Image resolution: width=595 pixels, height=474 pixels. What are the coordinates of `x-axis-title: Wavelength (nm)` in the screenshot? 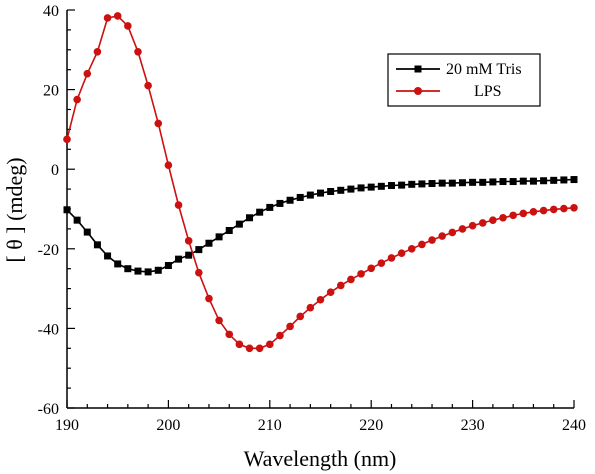 It's located at (320, 458).